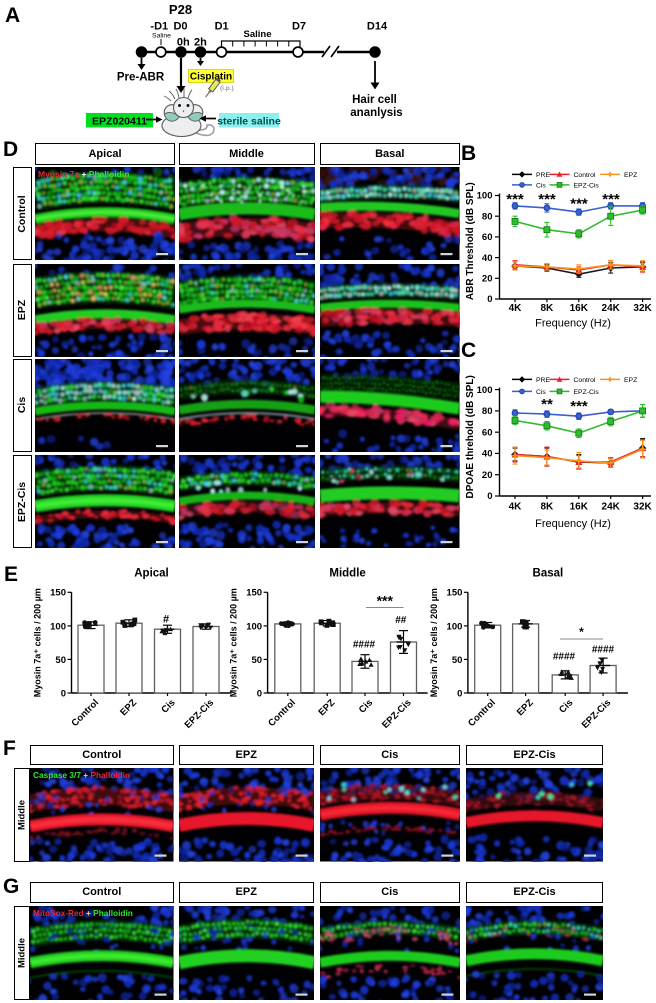  I want to click on svg-text: D0, so click(180, 27).